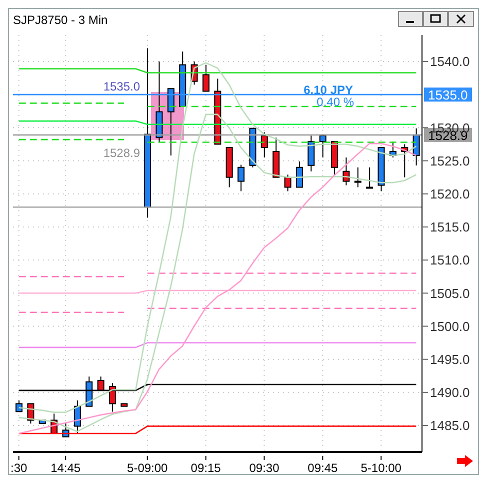 The height and width of the screenshot is (483, 485). Describe the element at coordinates (450, 62) in the screenshot. I see `y-tick-label: 1540.0` at that location.